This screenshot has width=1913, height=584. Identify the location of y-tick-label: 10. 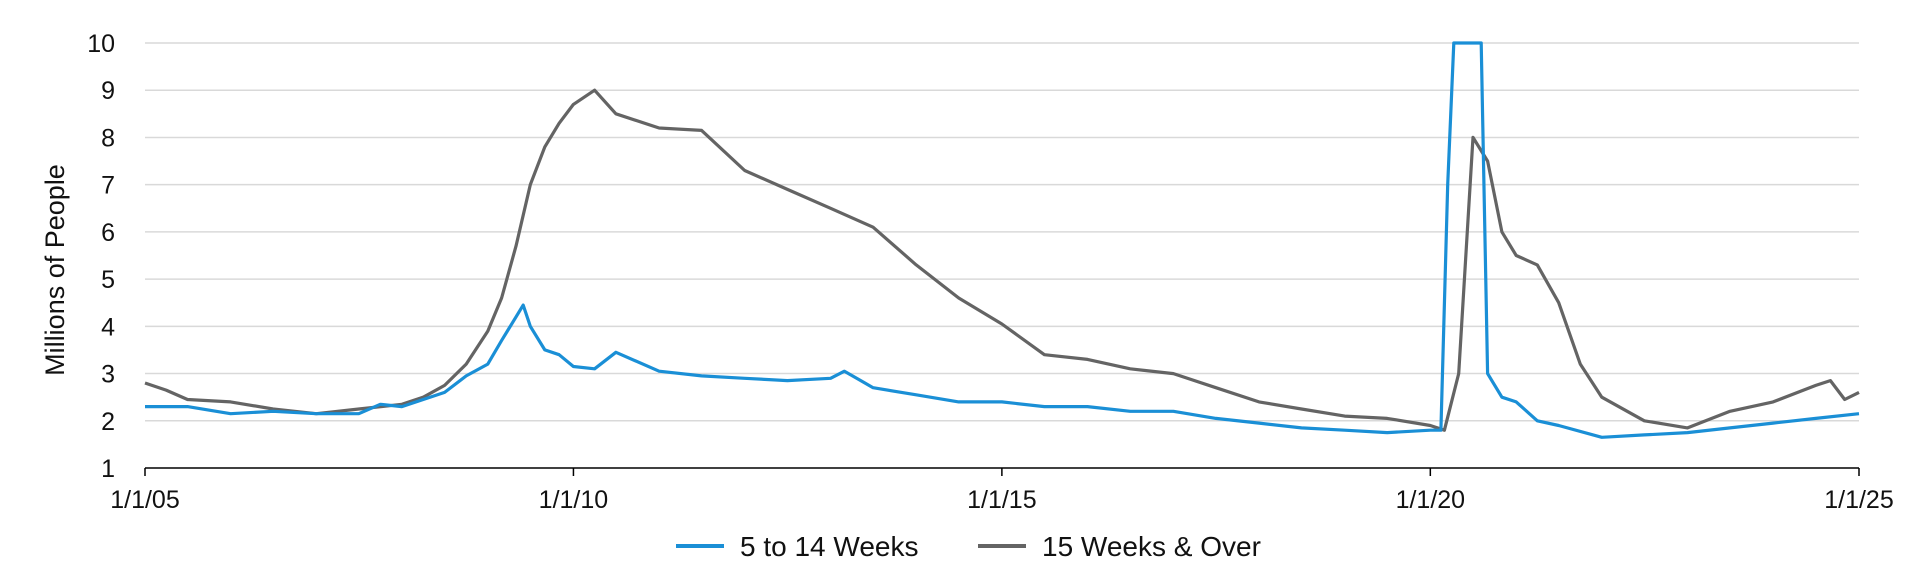
(101, 44).